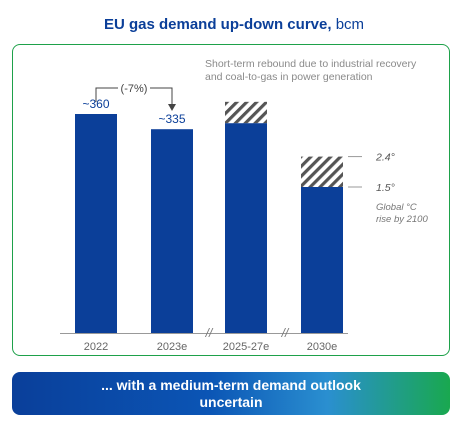  What do you see at coordinates (322, 260) in the screenshot?
I see `bar-2030e` at bounding box center [322, 260].